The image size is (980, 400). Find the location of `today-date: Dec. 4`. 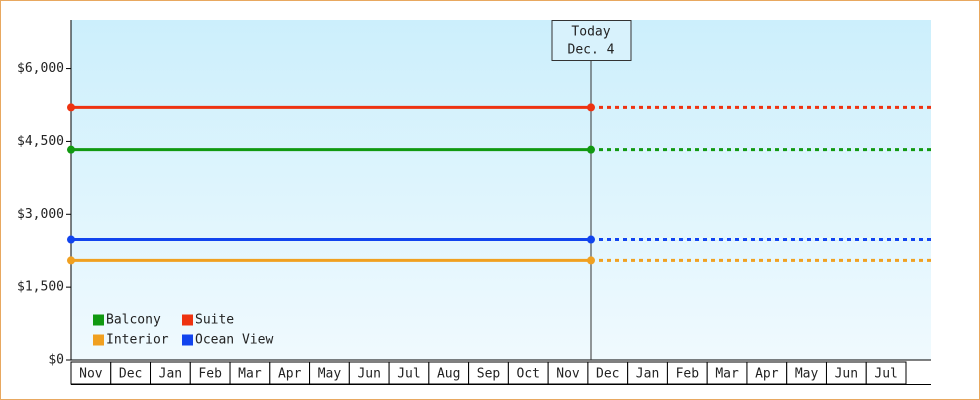

today-date: Dec. 4 is located at coordinates (591, 50).